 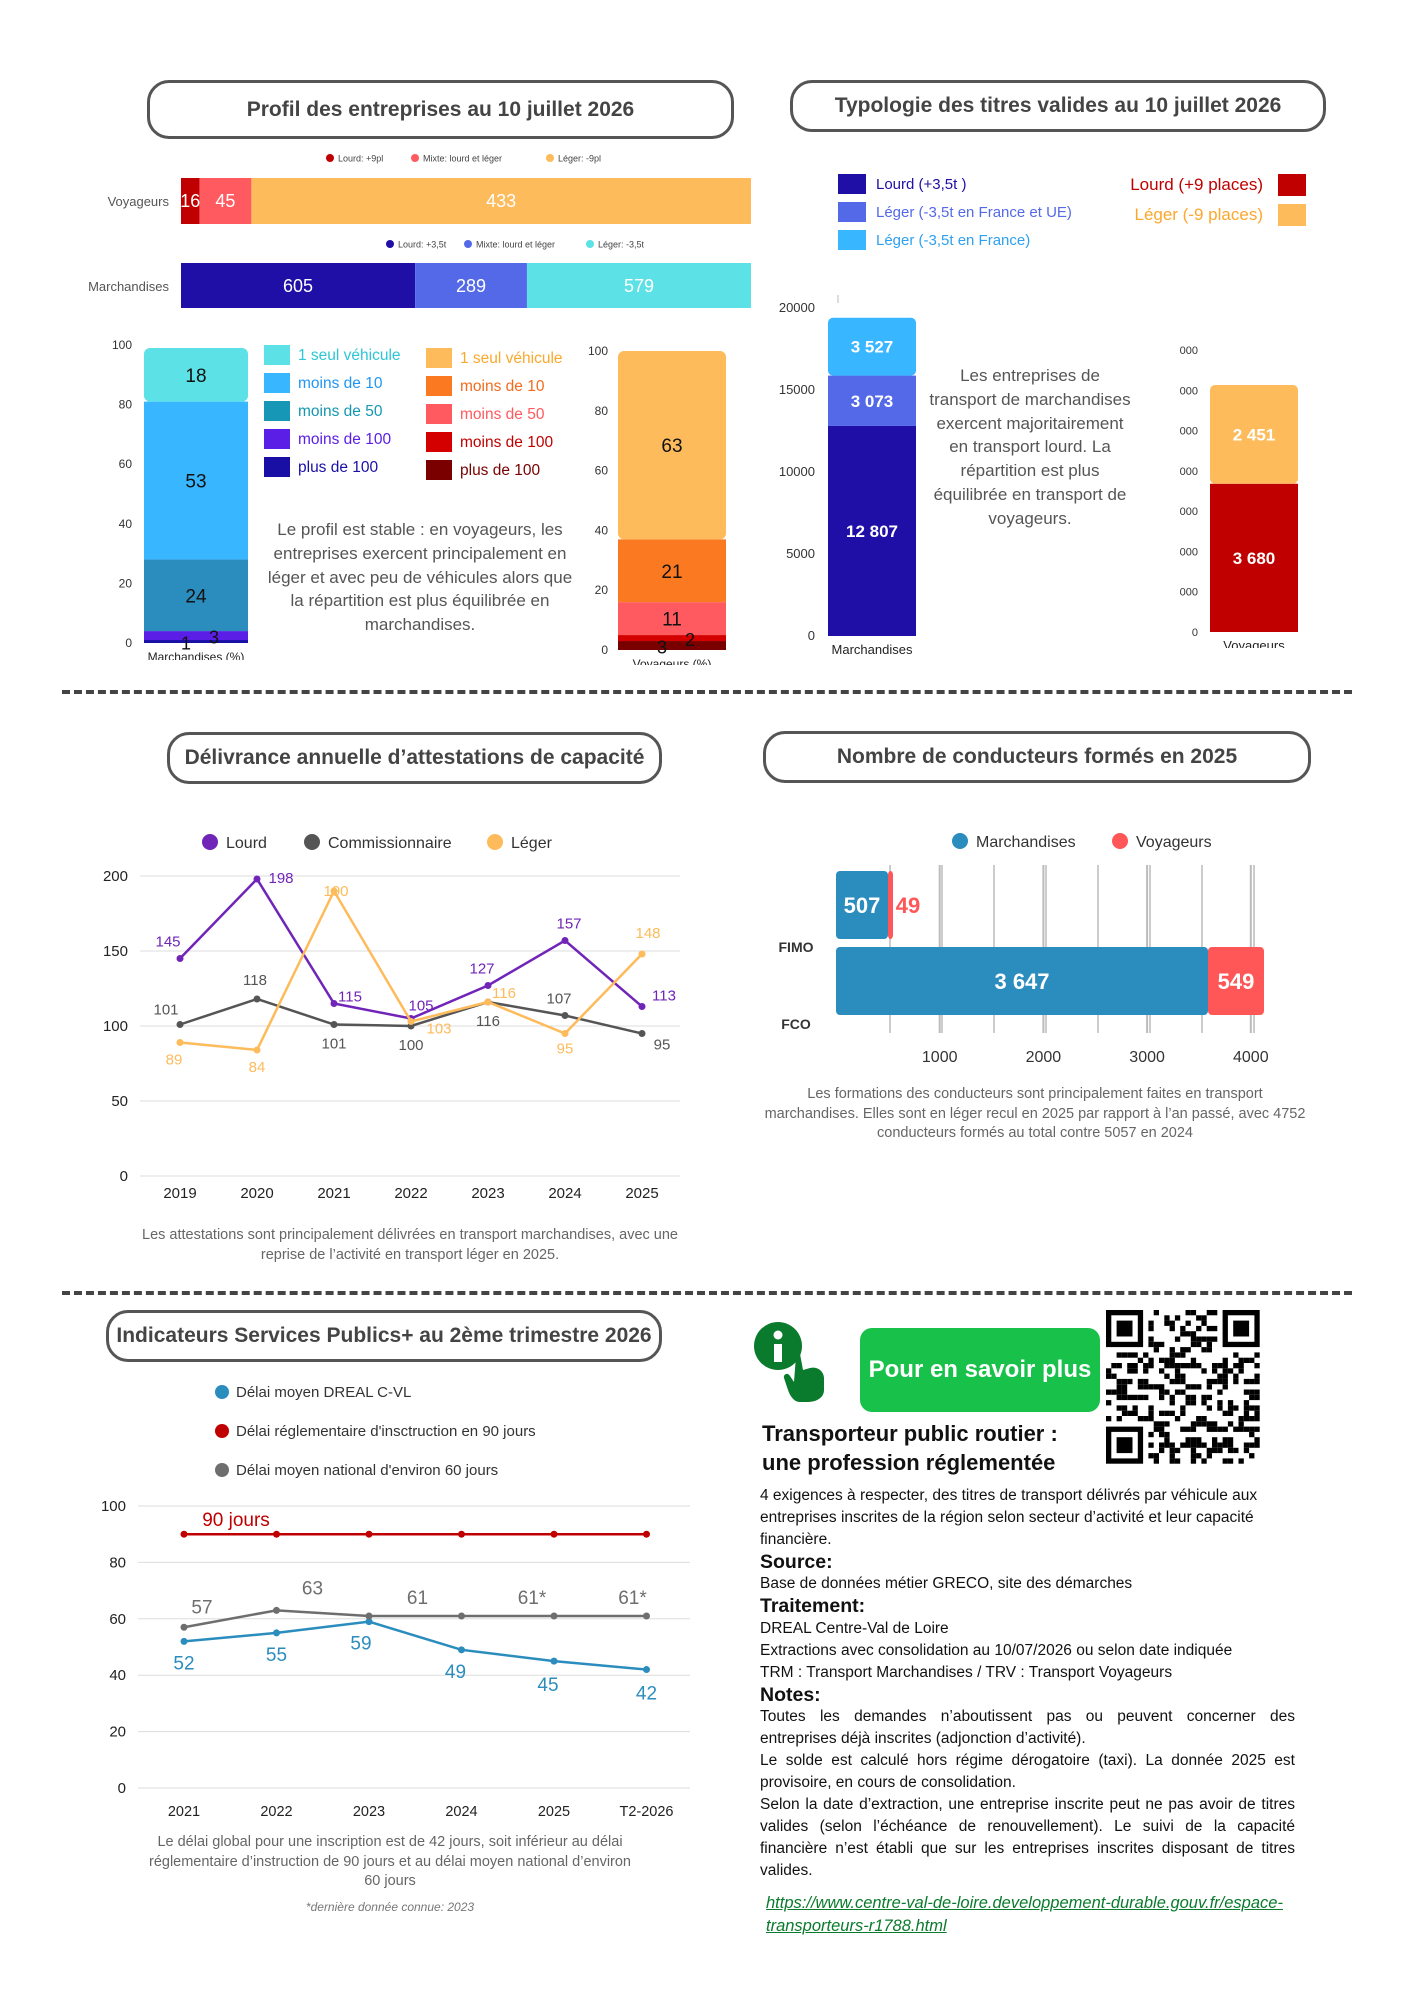 I want to click on data-label: 21, so click(x=671, y=572).